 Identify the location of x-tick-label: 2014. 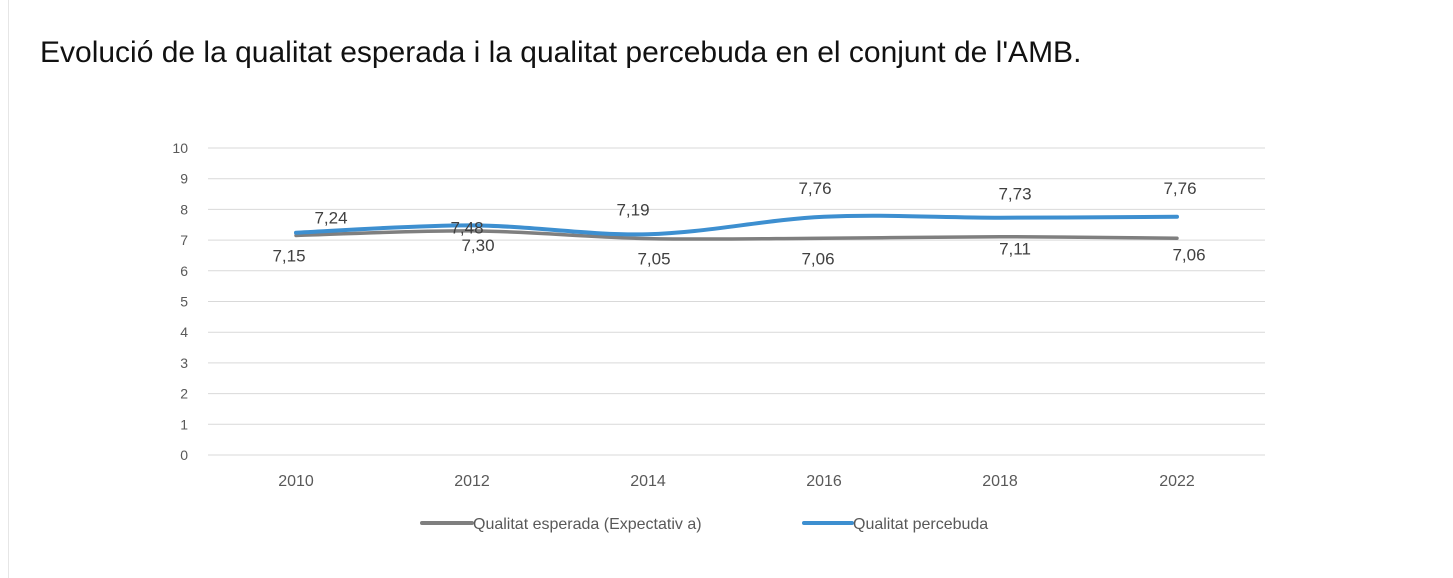
(648, 481).